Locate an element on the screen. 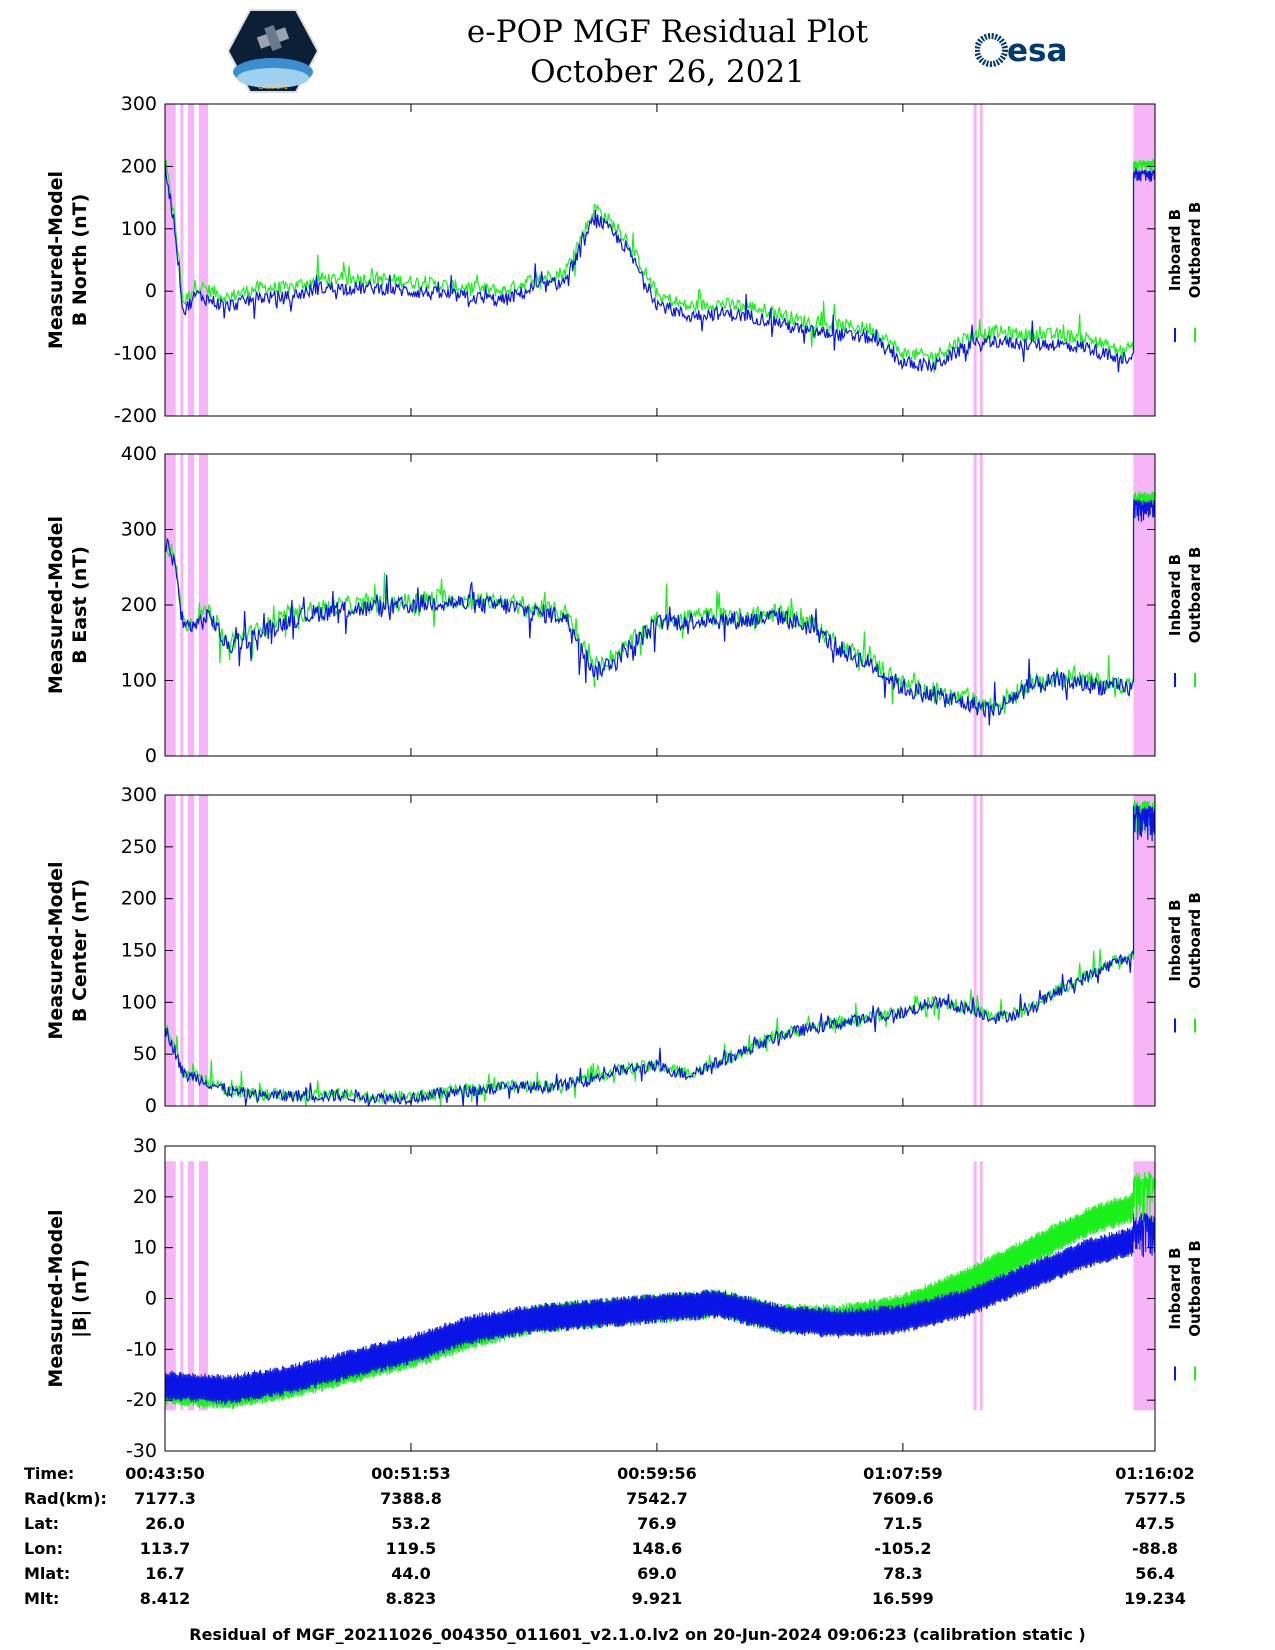 The height and width of the screenshot is (1650, 1275). info-cell: 16.599 is located at coordinates (903, 1598).